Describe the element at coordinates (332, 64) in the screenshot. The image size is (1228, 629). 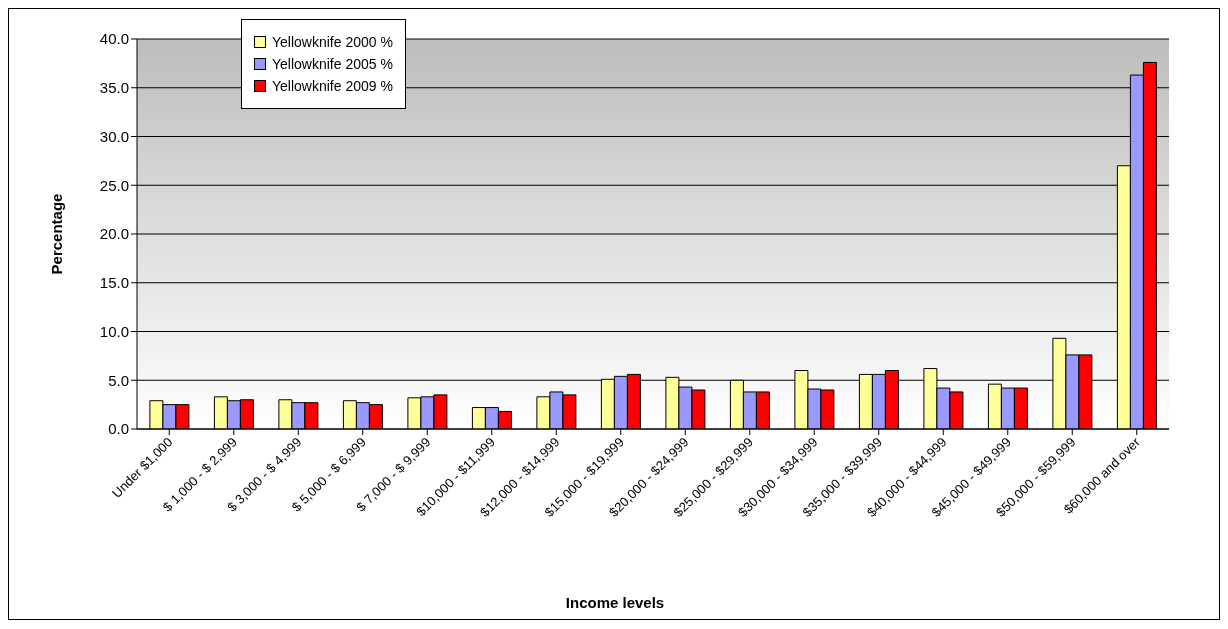
I see `legend-label: Yellowknife 2005 %` at that location.